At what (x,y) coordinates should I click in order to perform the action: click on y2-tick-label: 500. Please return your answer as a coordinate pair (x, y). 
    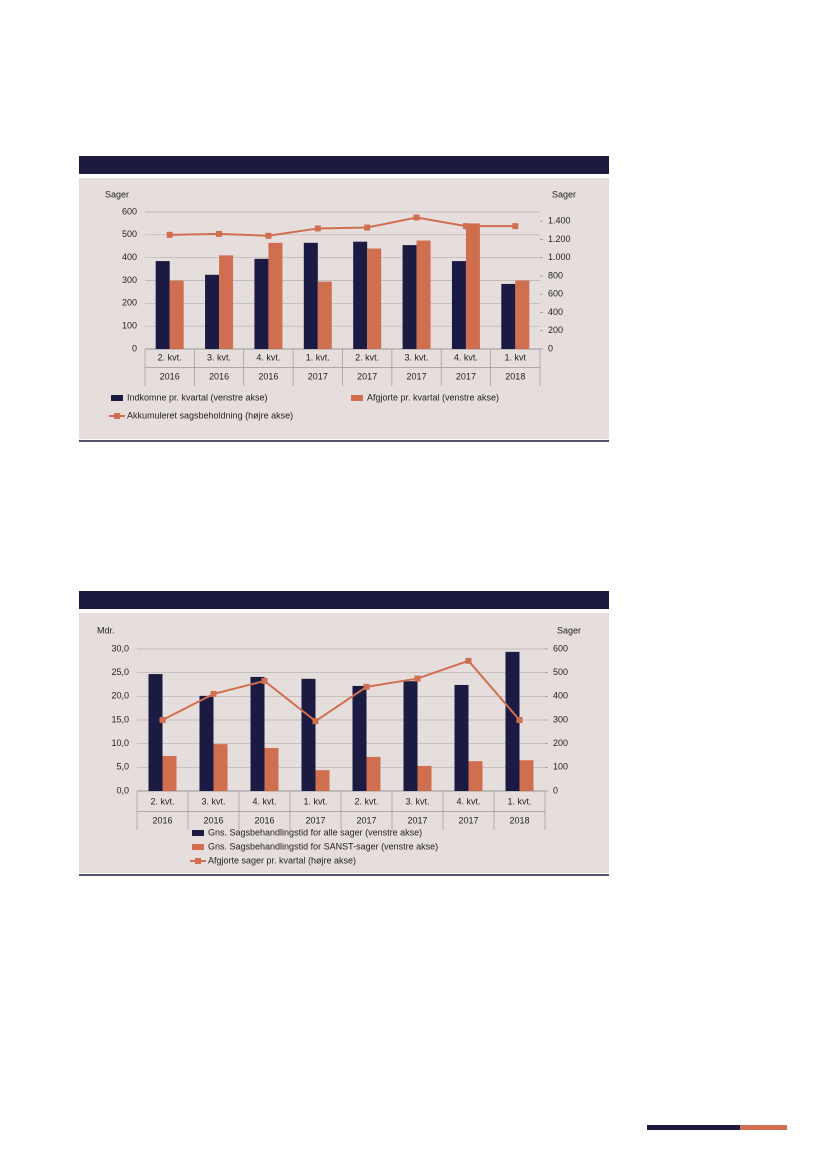
    Looking at the image, I should click on (560, 672).